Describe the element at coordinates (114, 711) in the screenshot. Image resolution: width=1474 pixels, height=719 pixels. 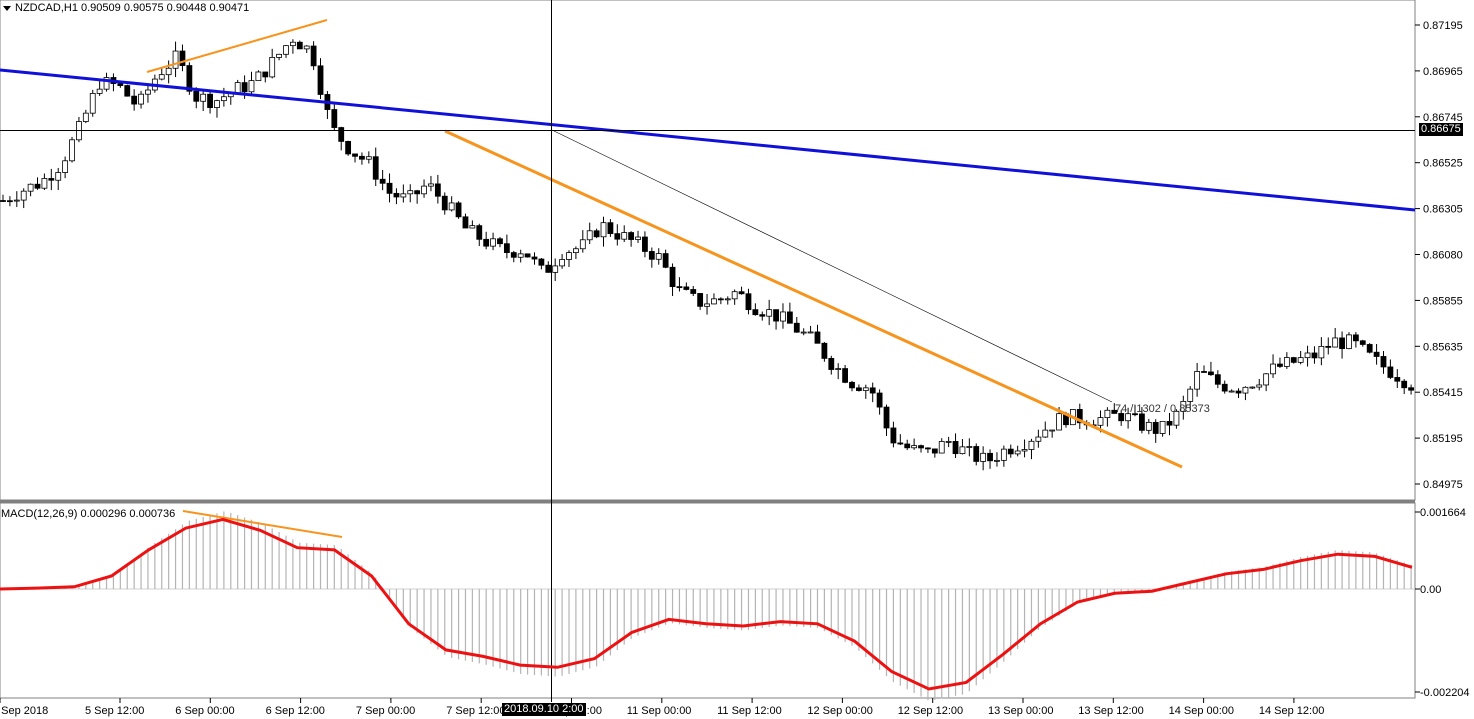
I see `time-tick-label: 5 Sep 12:00` at that location.